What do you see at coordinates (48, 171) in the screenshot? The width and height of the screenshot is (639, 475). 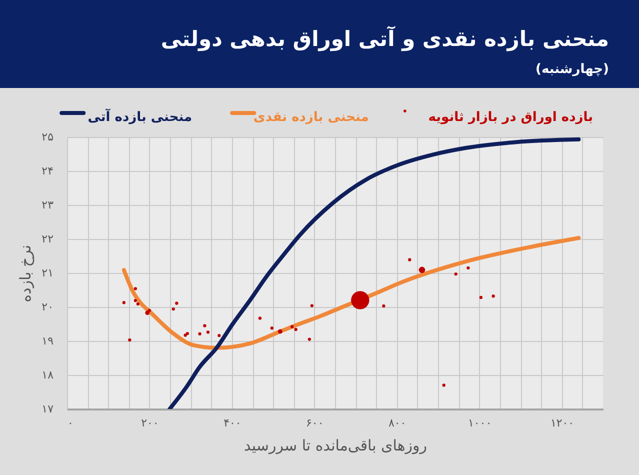 I see `y-tick-label: ۲۴` at bounding box center [48, 171].